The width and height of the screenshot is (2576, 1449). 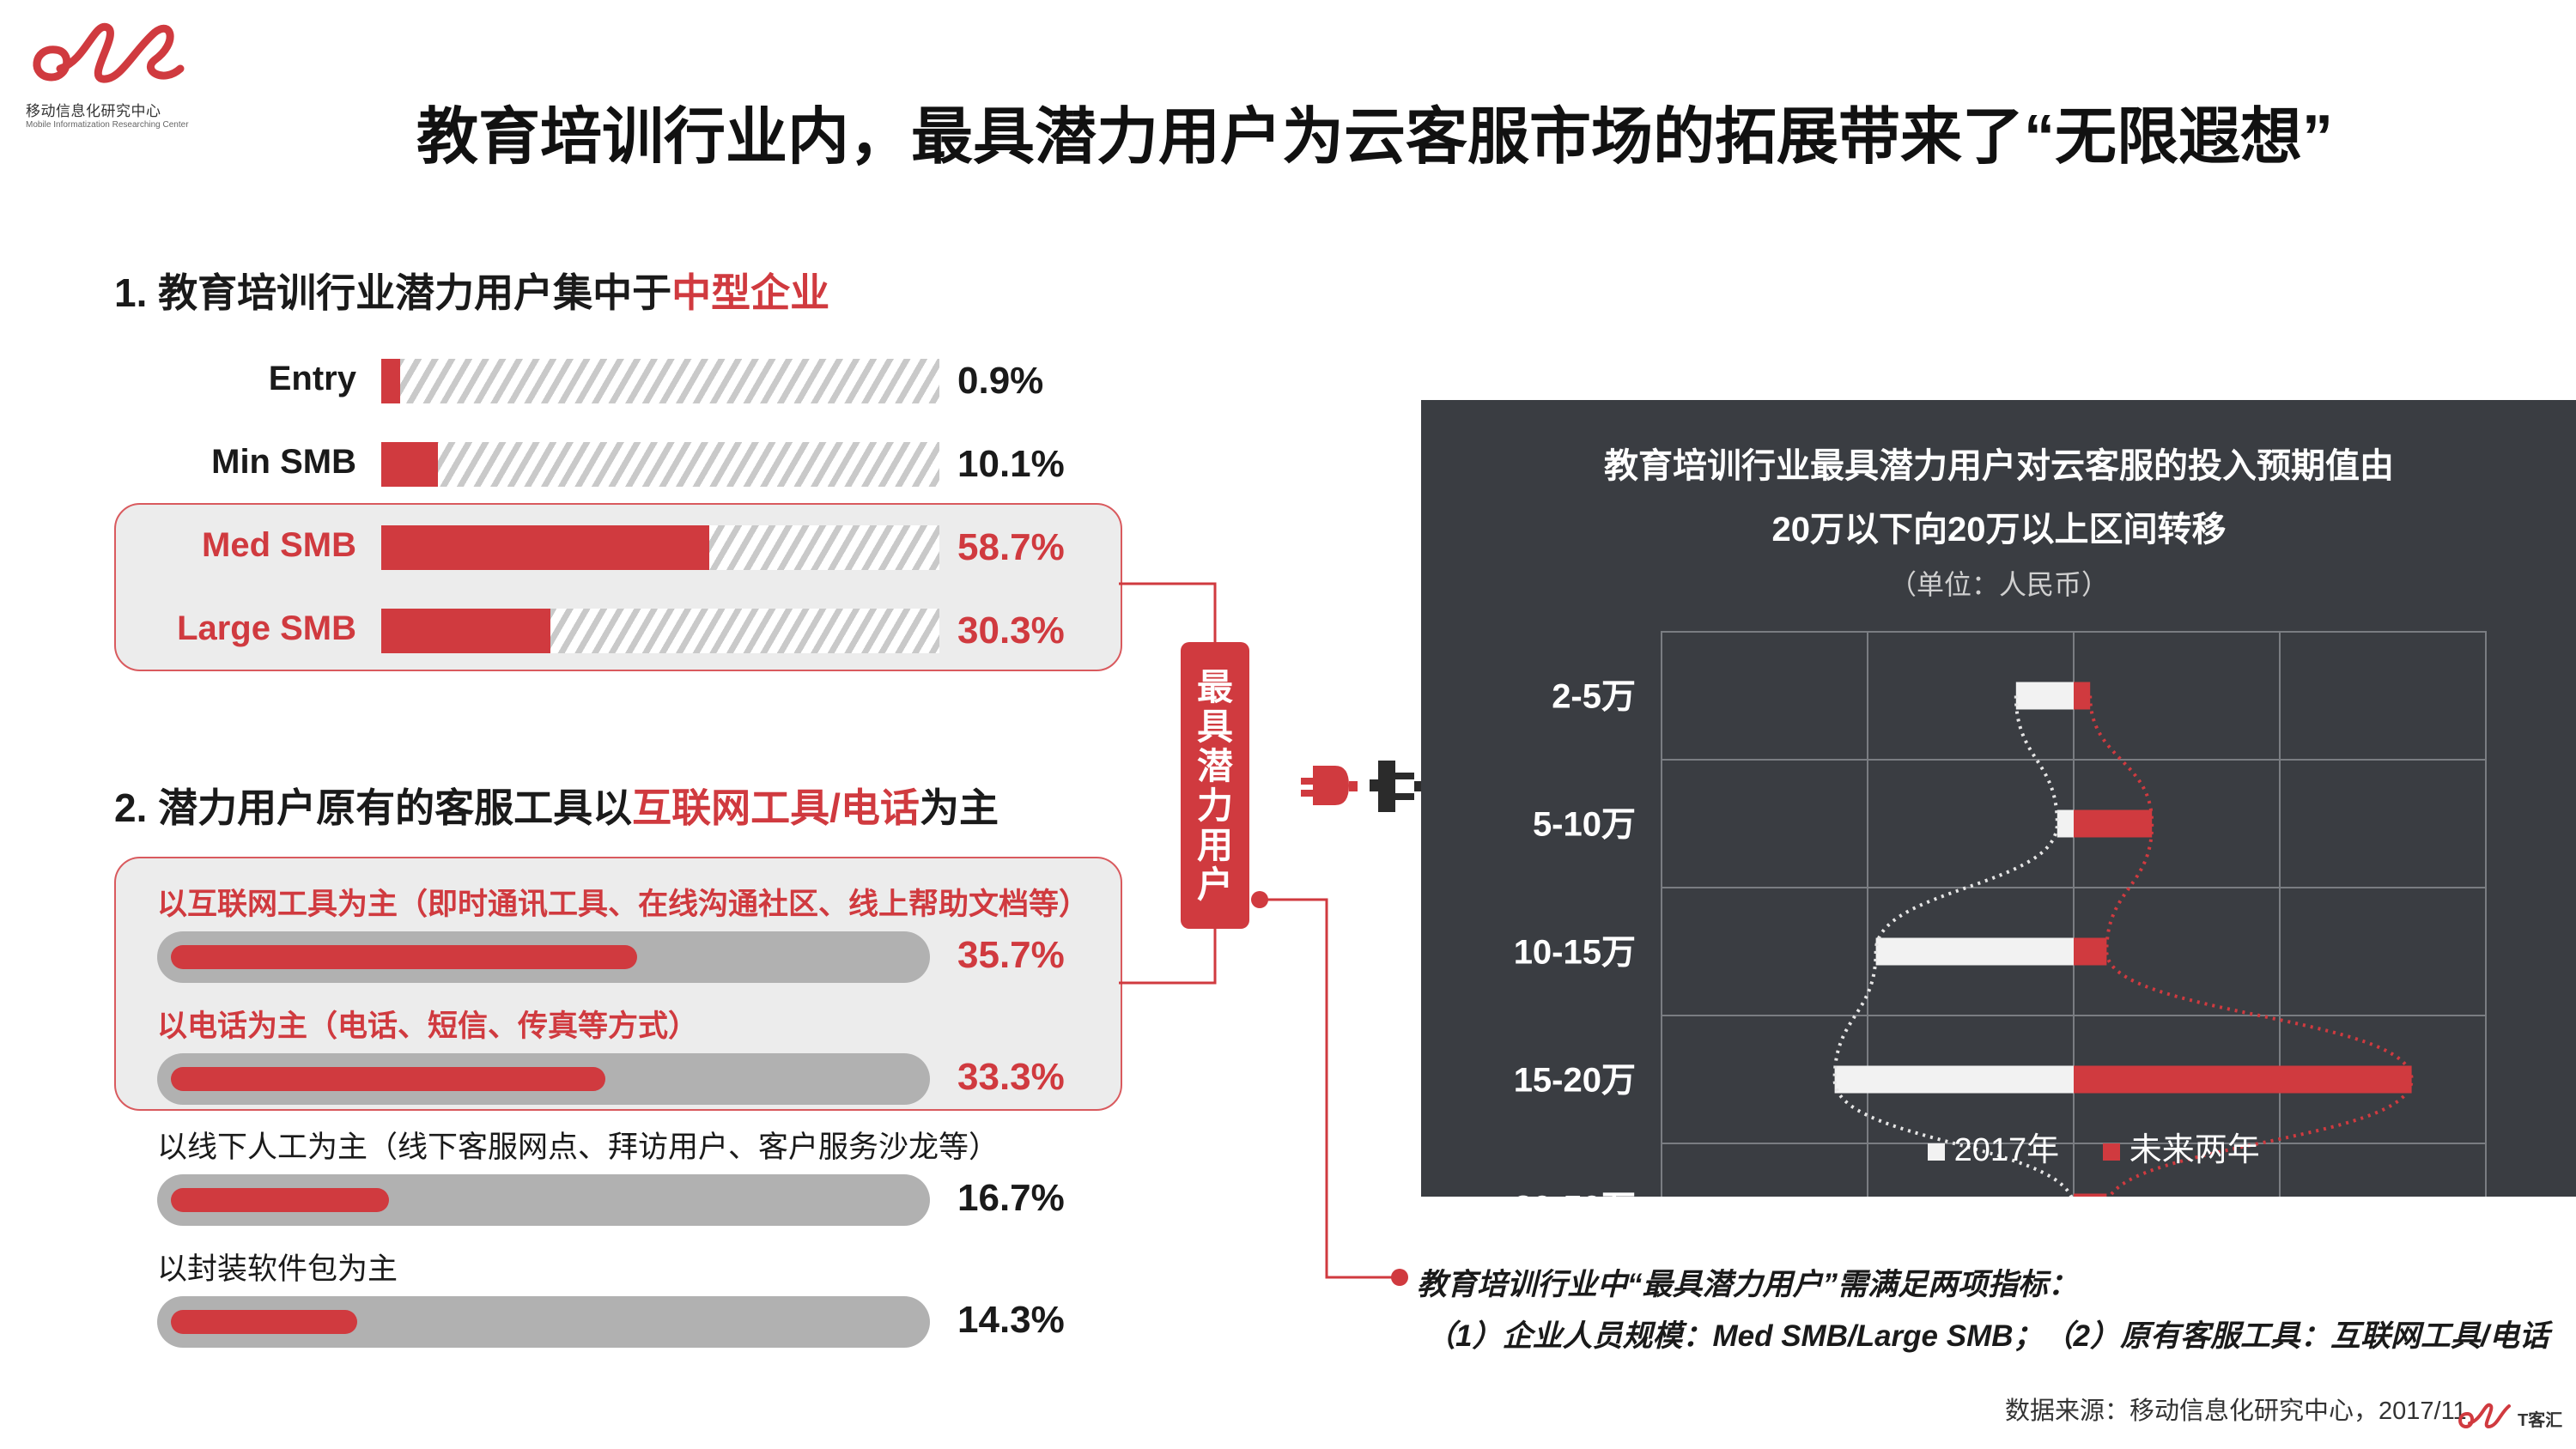 I want to click on company-size-pct: 10.1%, so click(x=1011, y=464).